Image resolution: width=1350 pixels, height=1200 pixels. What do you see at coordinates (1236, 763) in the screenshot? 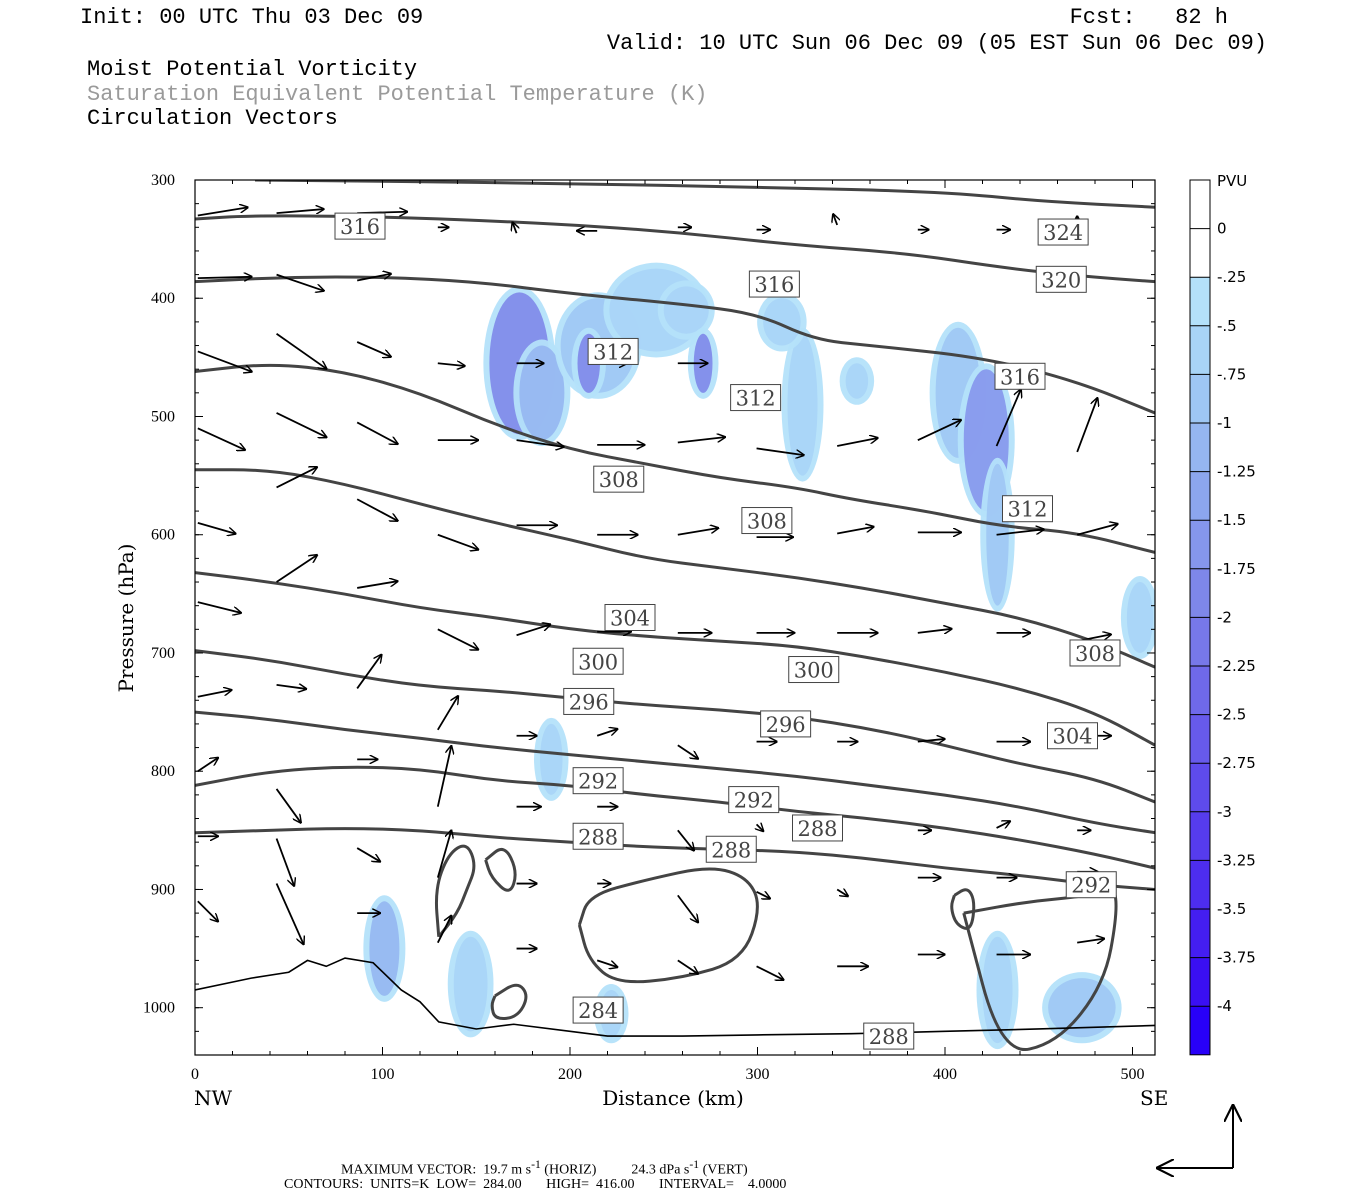
I see `colorbar-label-11: -2.75` at bounding box center [1236, 763].